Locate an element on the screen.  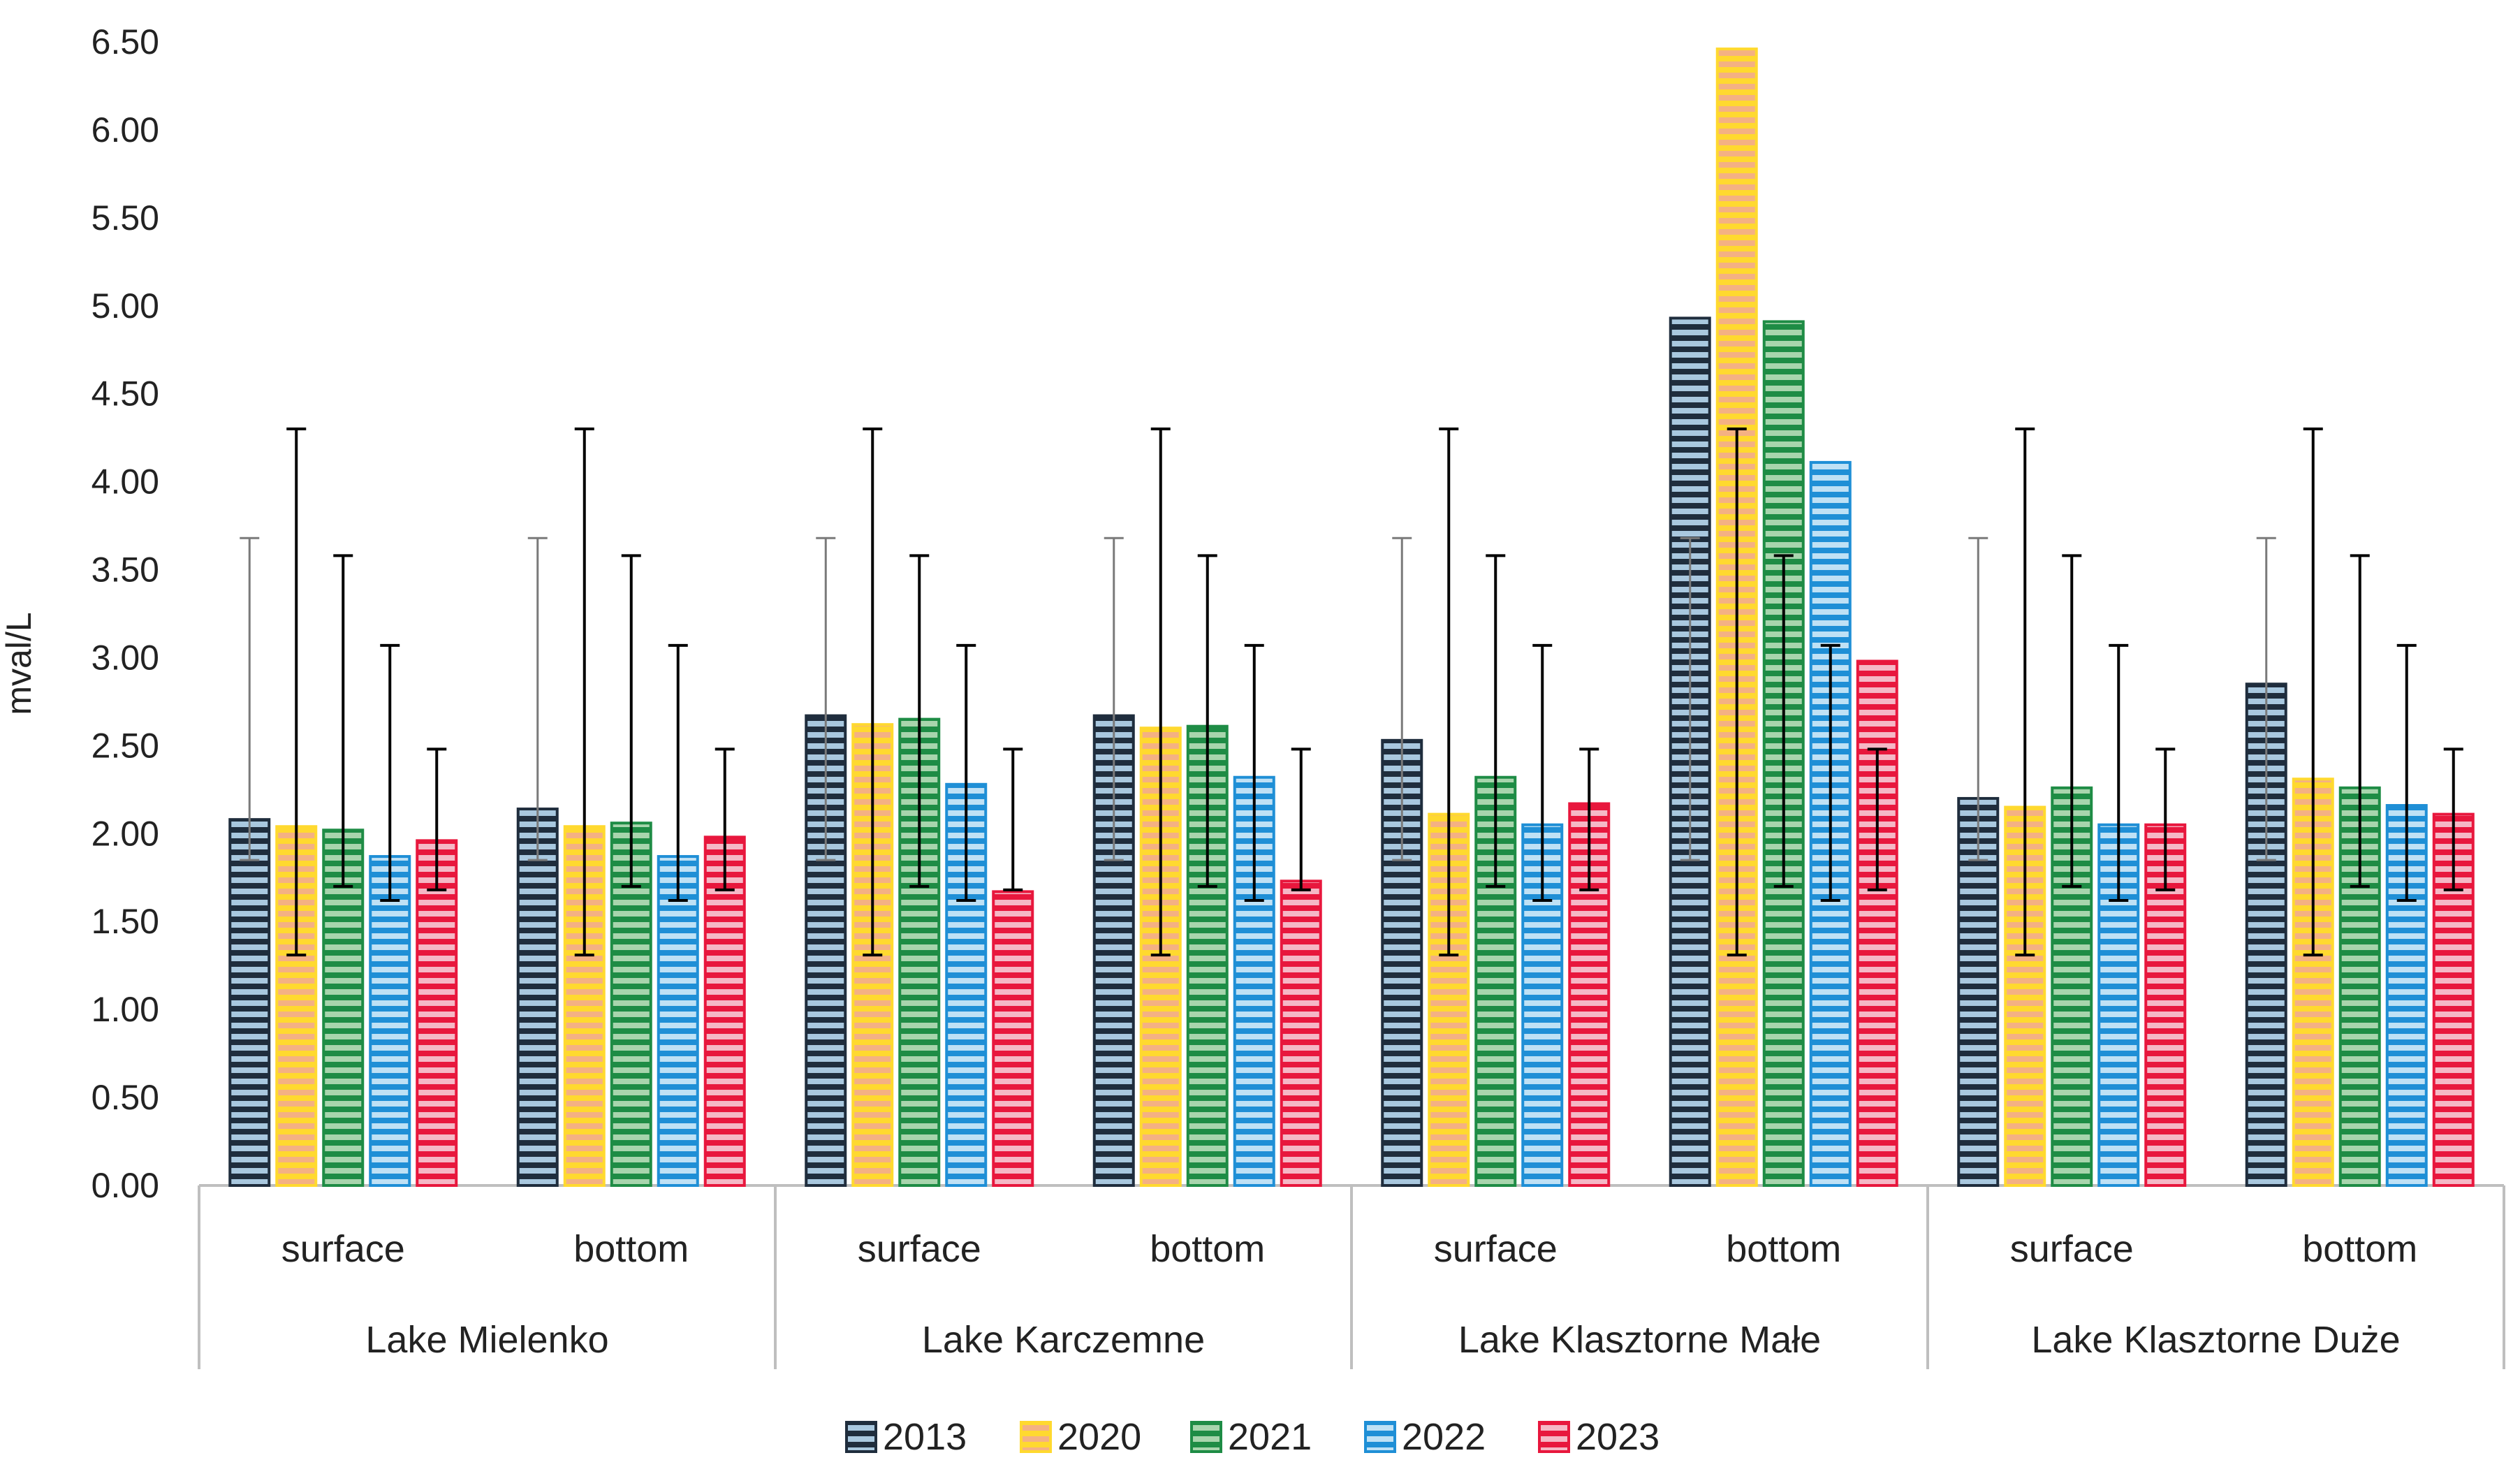
x-group-label: Lake Klasztorne Małe is located at coordinates (1639, 1340).